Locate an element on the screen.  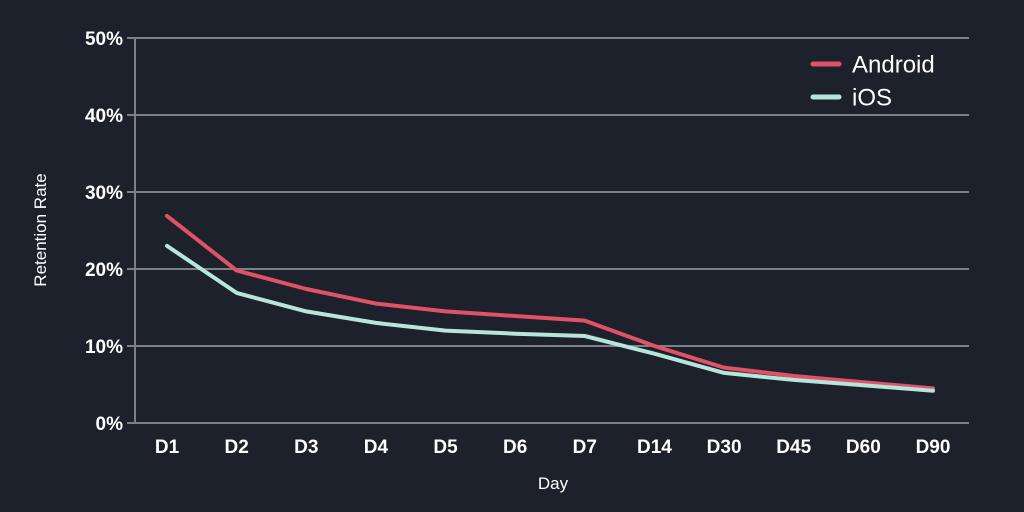
x-tick-labels: D1 D2 D3 D4 D5 D6 D7 D14 D30 D45 D60 D90 is located at coordinates (553, 447).